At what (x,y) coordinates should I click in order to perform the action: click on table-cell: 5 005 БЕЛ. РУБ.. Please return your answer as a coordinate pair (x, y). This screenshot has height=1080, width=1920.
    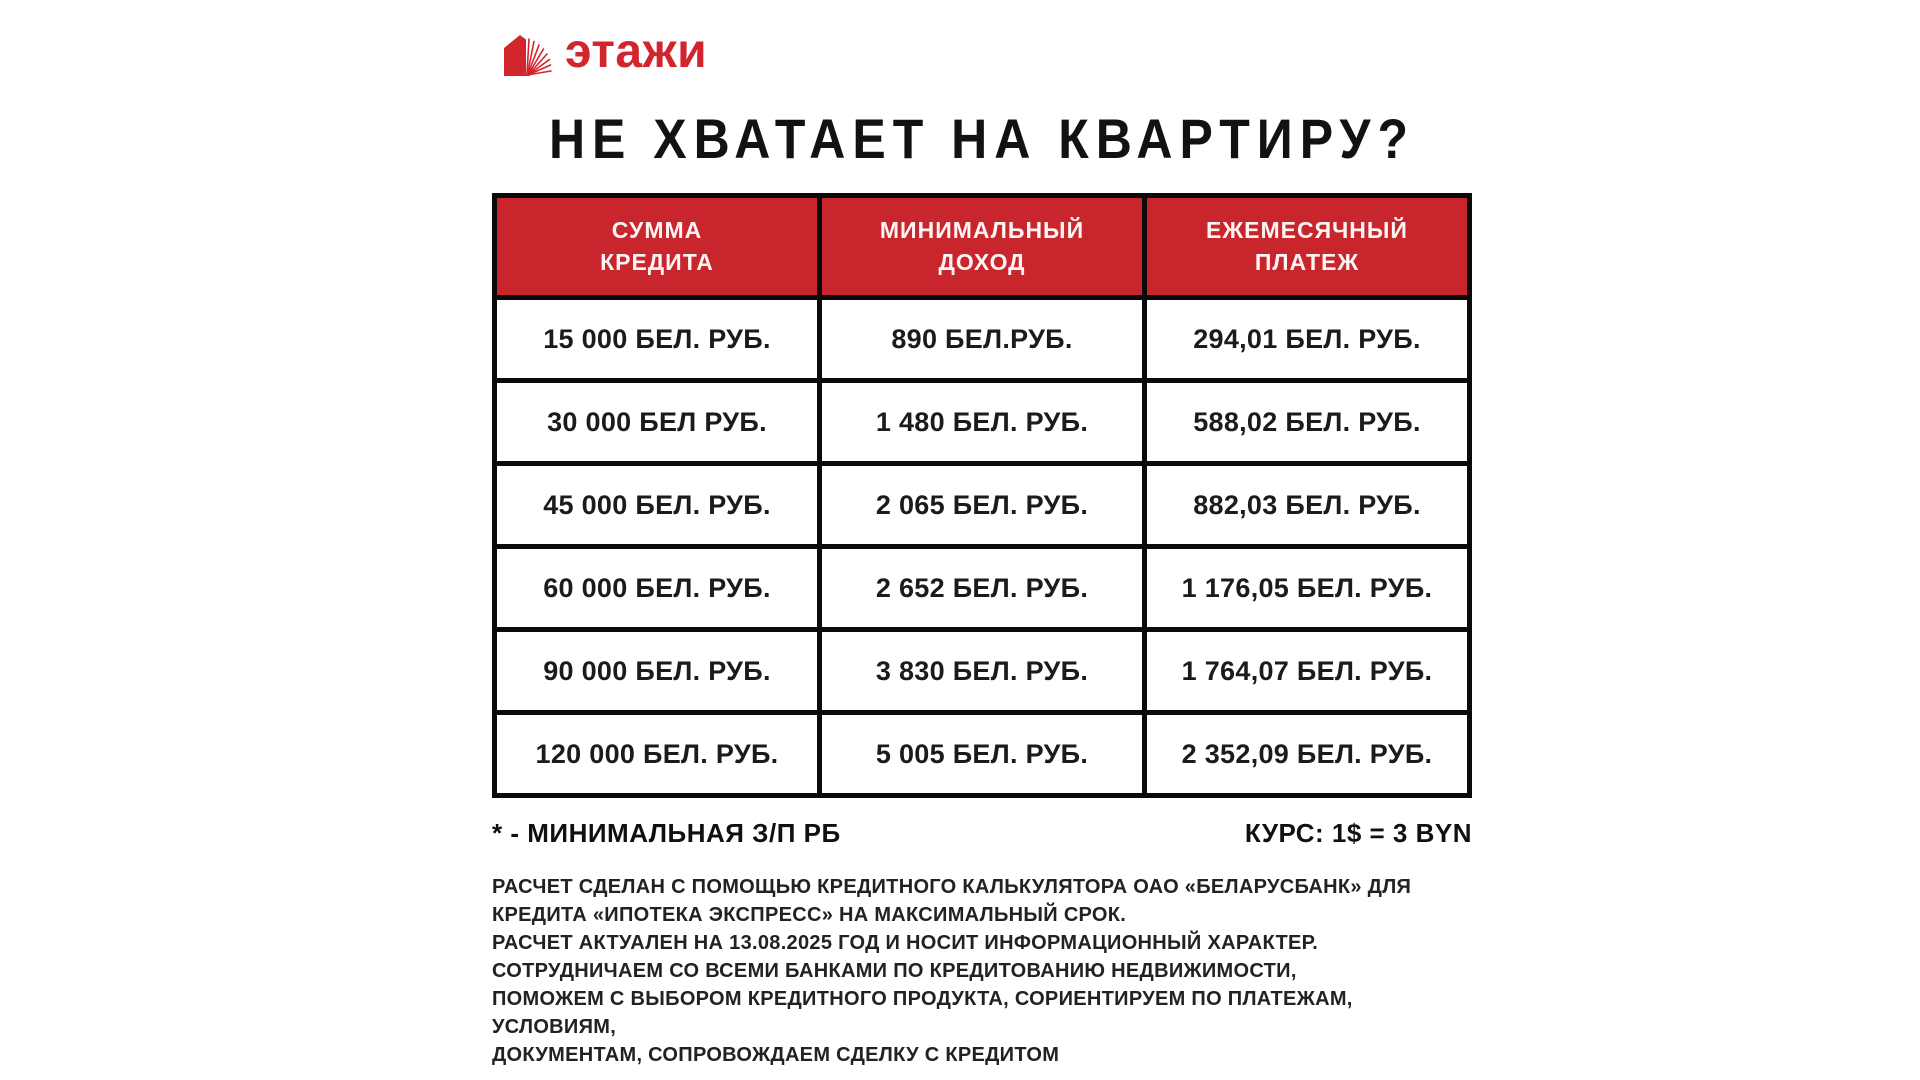
    Looking at the image, I should click on (982, 754).